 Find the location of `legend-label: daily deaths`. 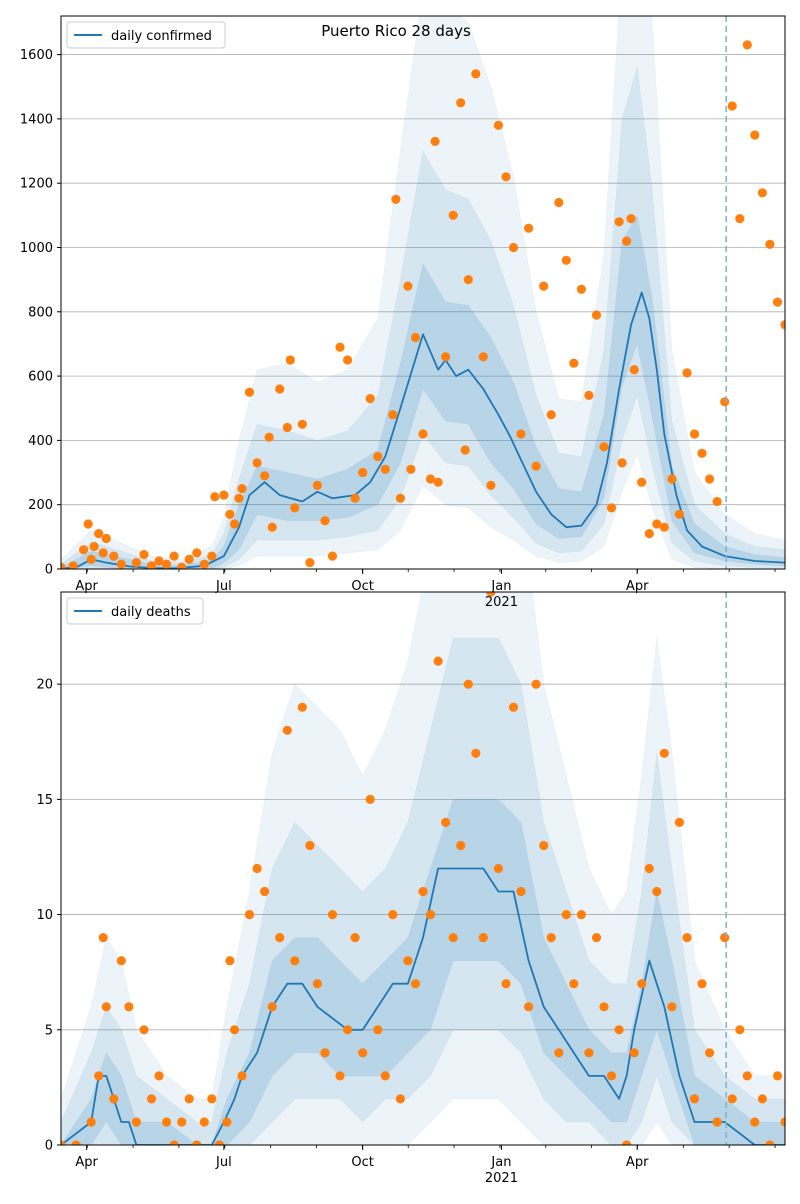

legend-label: daily deaths is located at coordinates (151, 612).